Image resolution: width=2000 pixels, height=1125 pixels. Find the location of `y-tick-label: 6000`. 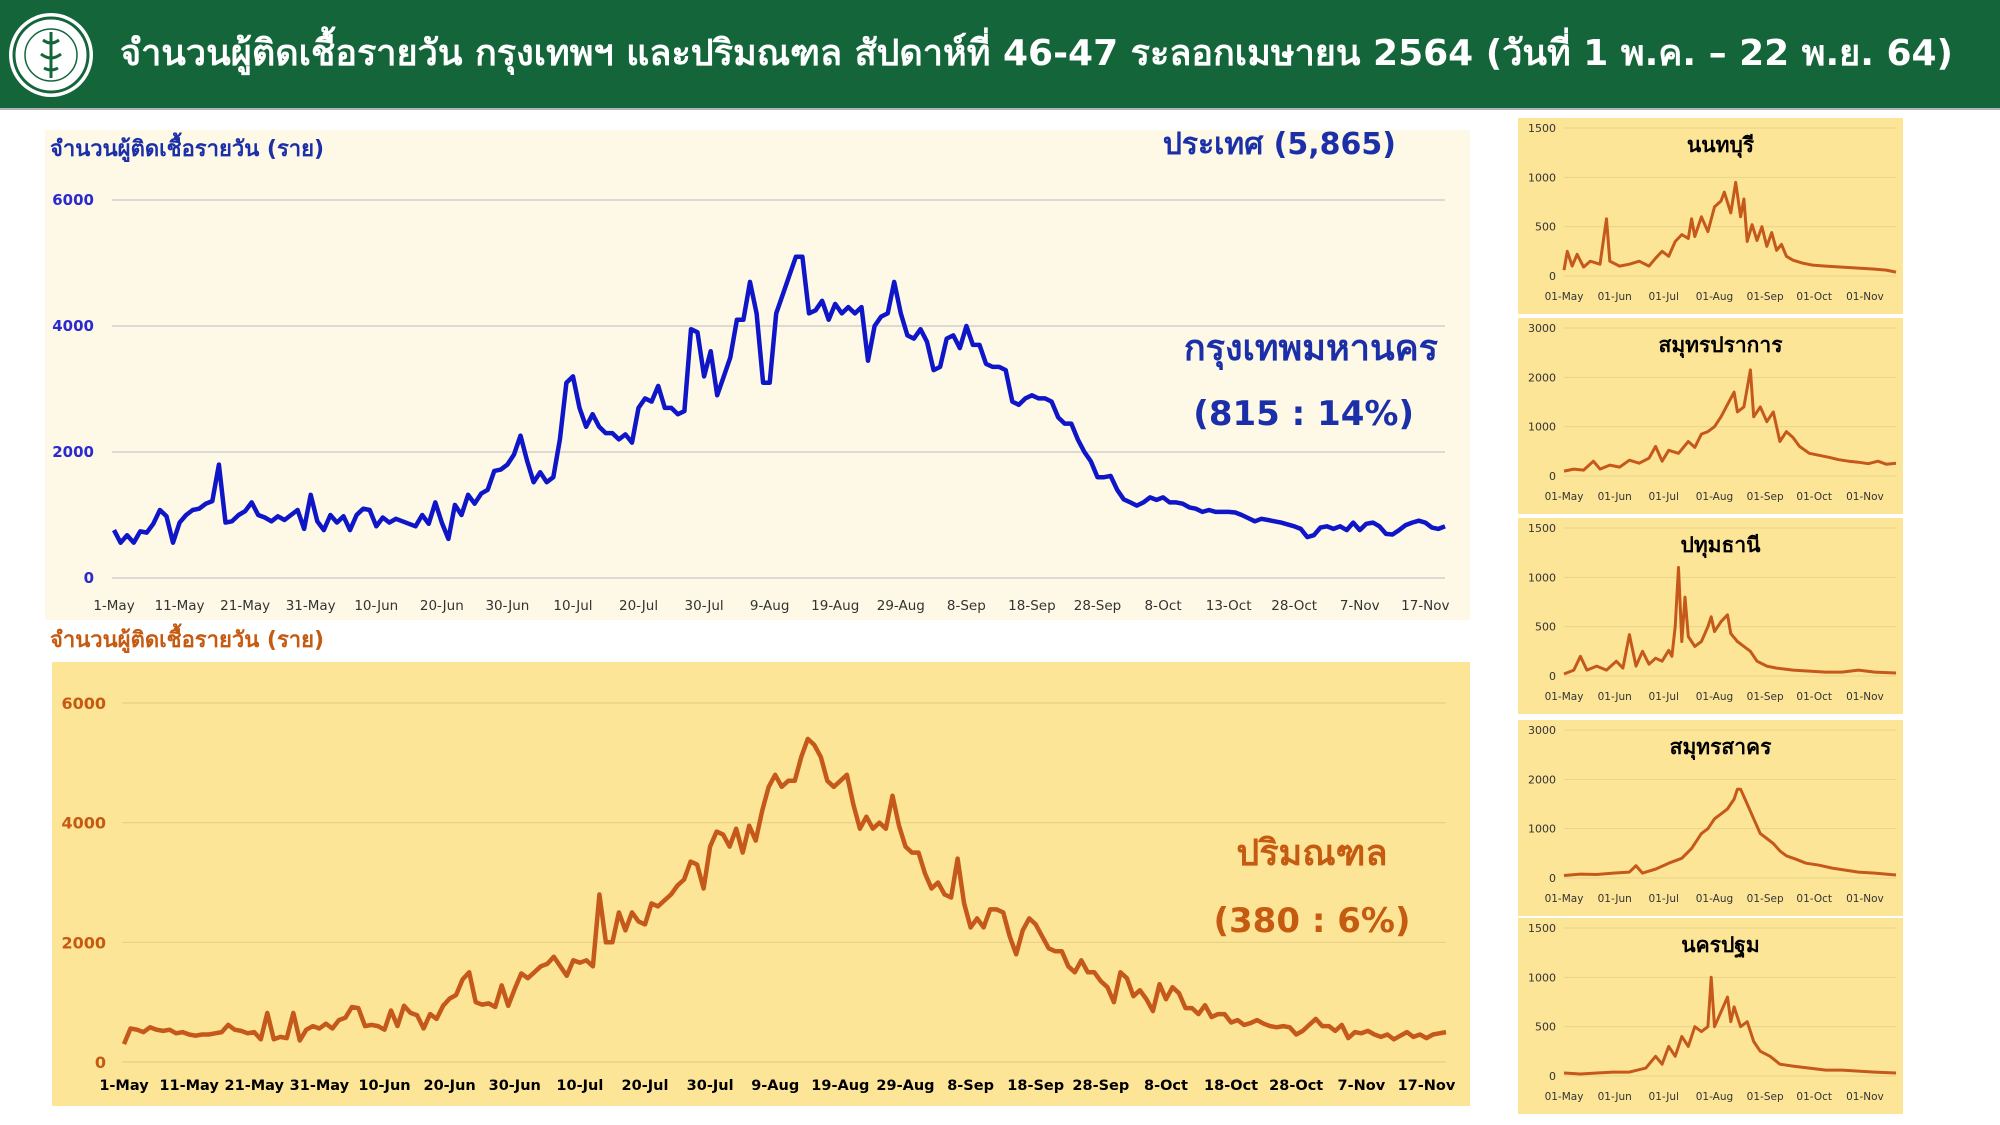

y-tick-label: 6000 is located at coordinates (73, 200).